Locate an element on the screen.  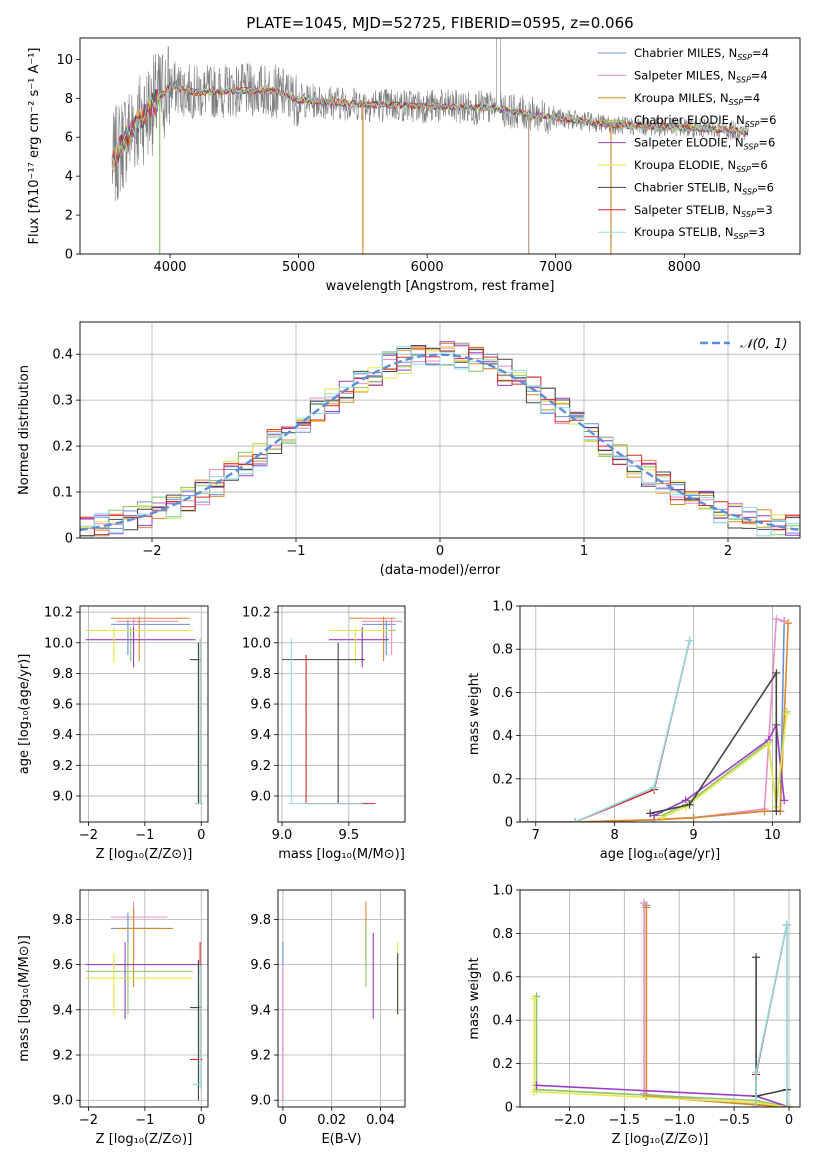
x-tick-label: 7 is located at coordinates (536, 835).